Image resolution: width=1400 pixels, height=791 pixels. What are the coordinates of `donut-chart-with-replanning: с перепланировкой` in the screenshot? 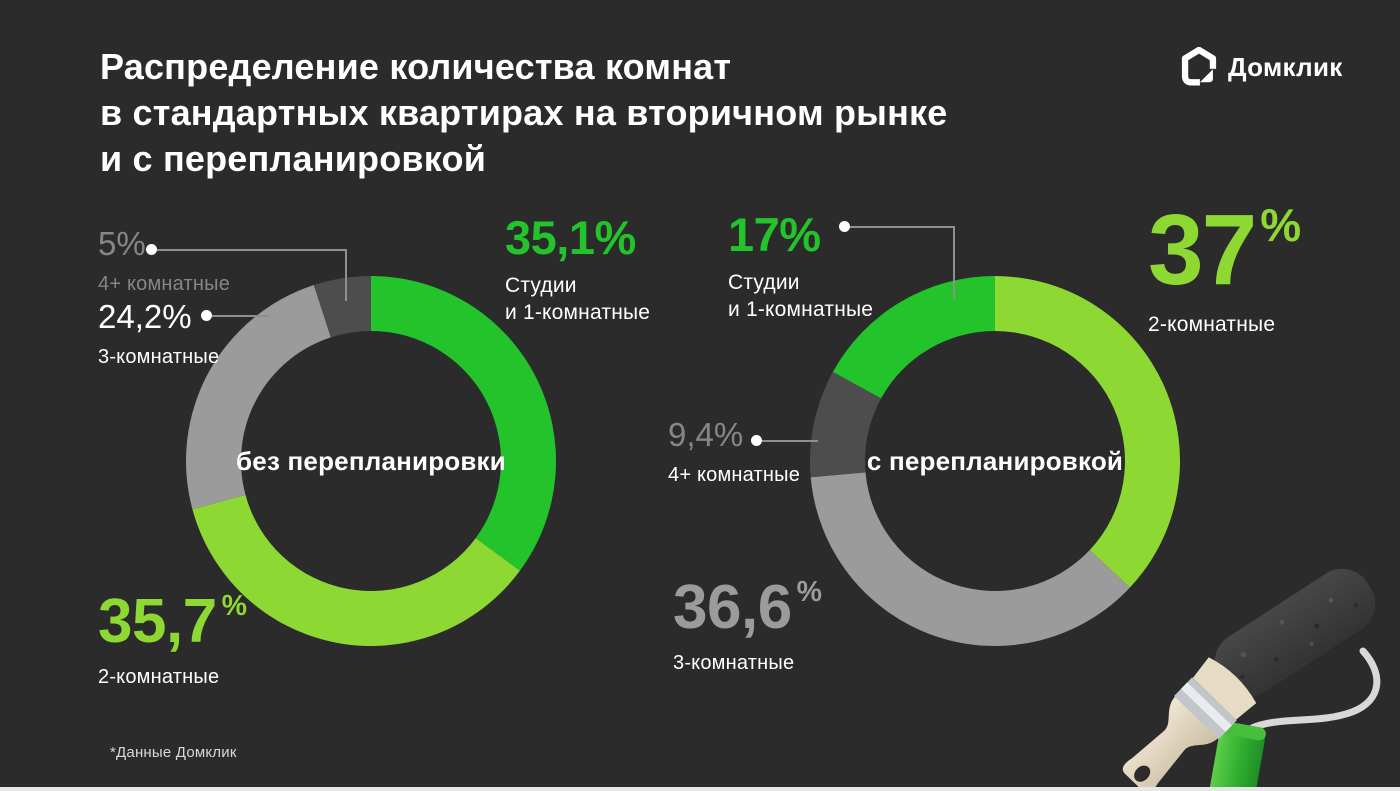 It's located at (995, 461).